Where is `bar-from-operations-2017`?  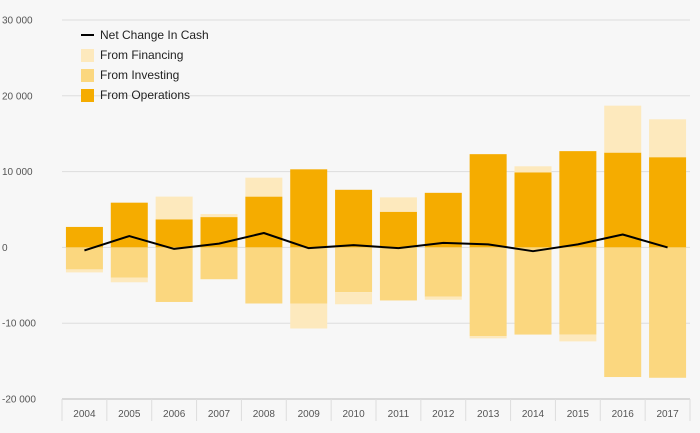 bar-from-operations-2017 is located at coordinates (668, 202).